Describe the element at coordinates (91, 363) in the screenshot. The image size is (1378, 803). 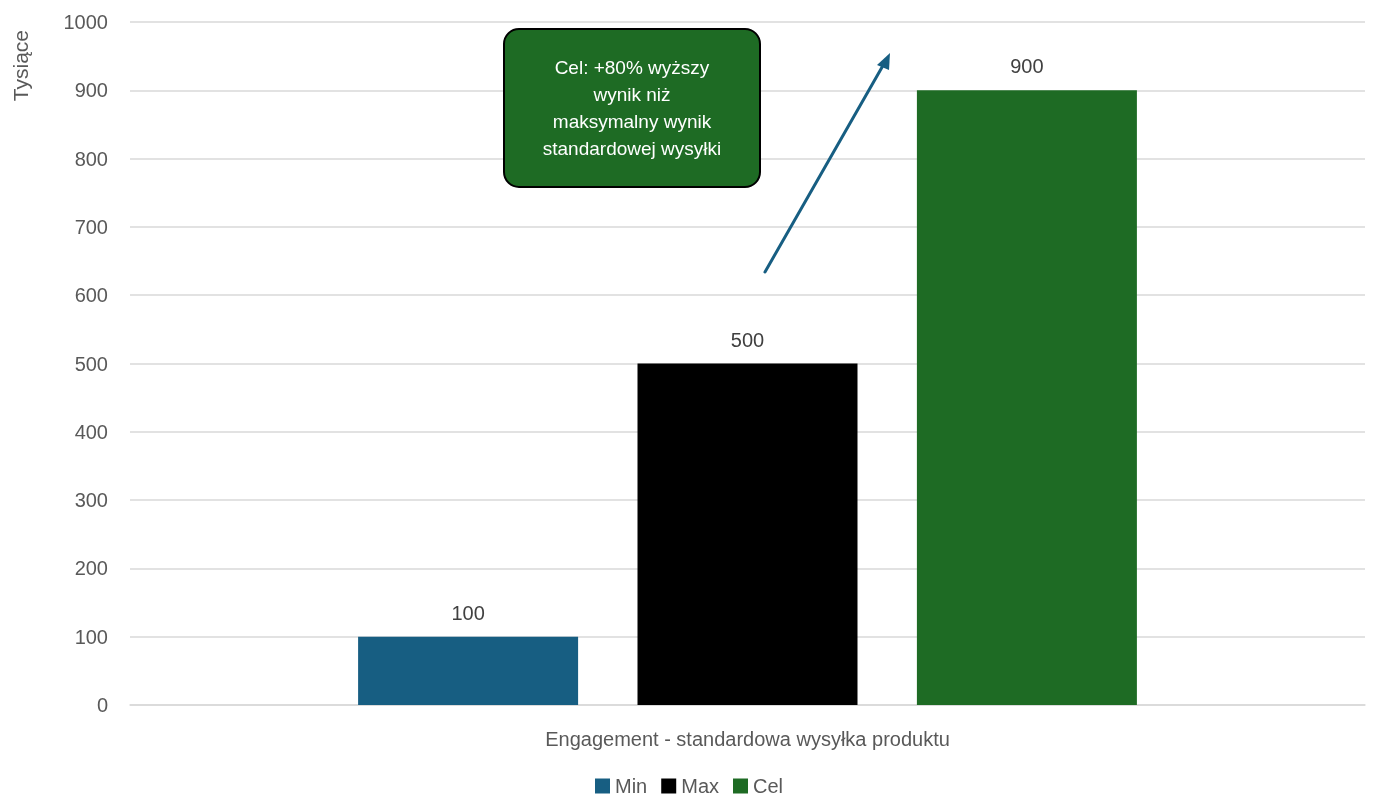
I see `y-tick-label: 500` at that location.